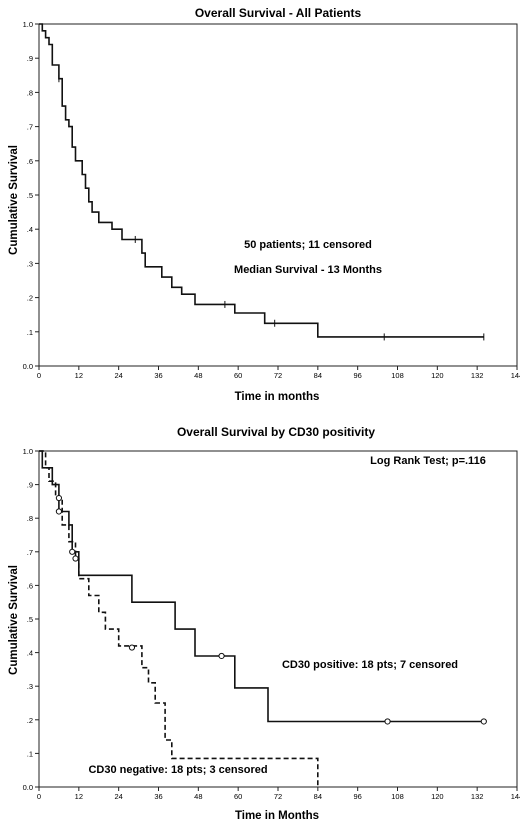 Image resolution: width=520 pixels, height=824 pixels. I want to click on annotation-patients: 50 patients; 11 censored, so click(308, 245).